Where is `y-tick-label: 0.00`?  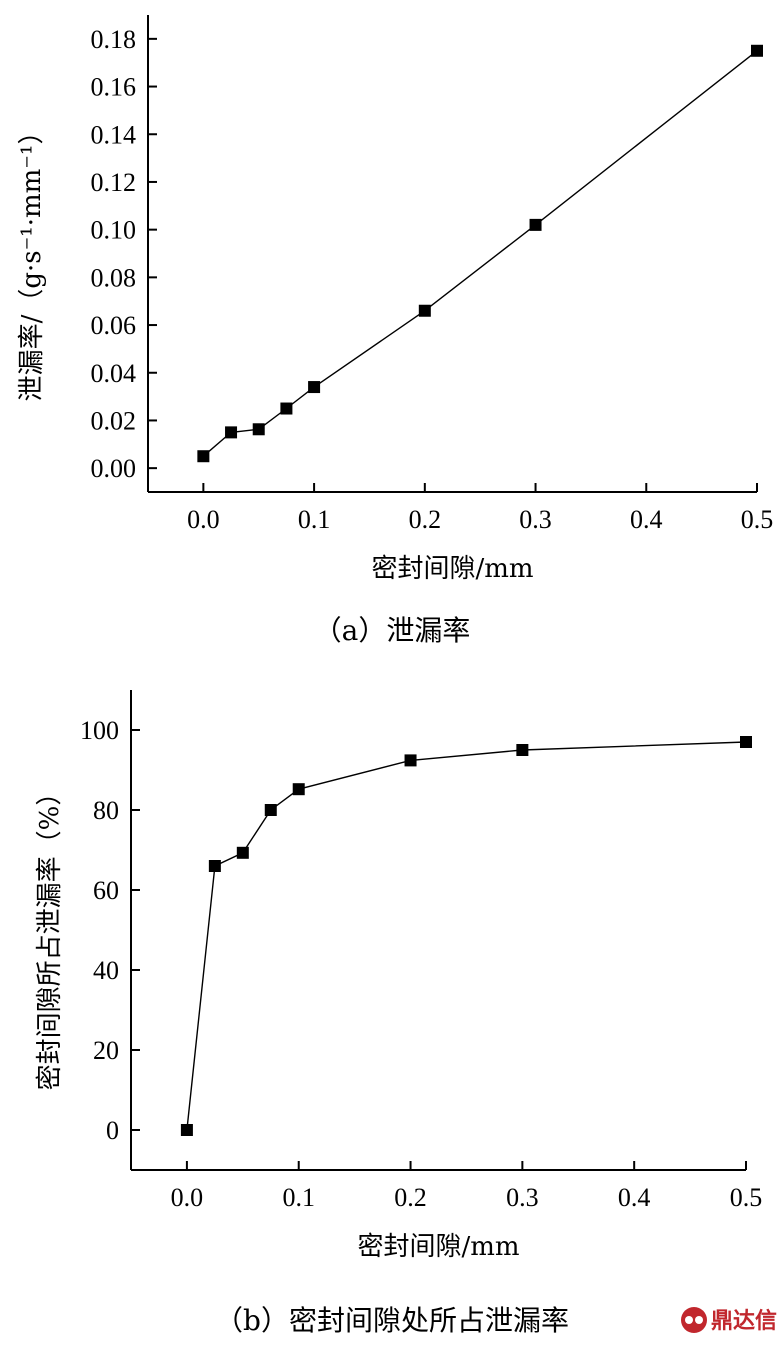
y-tick-label: 0.00 is located at coordinates (114, 468).